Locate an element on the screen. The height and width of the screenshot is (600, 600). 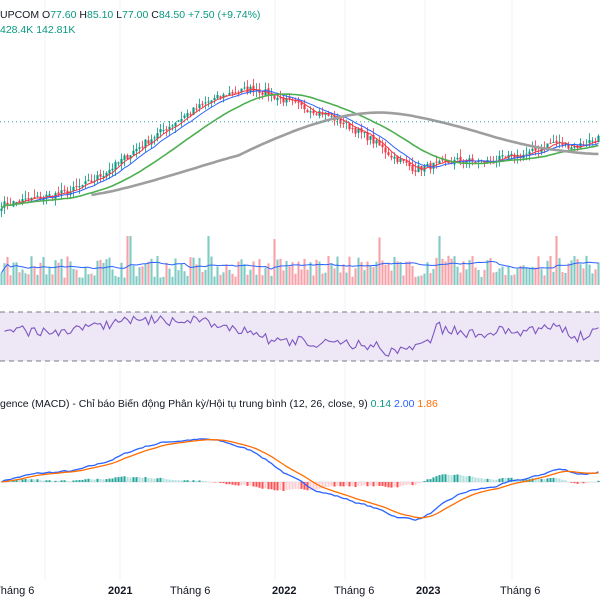
high-label: H is located at coordinates (83, 15).